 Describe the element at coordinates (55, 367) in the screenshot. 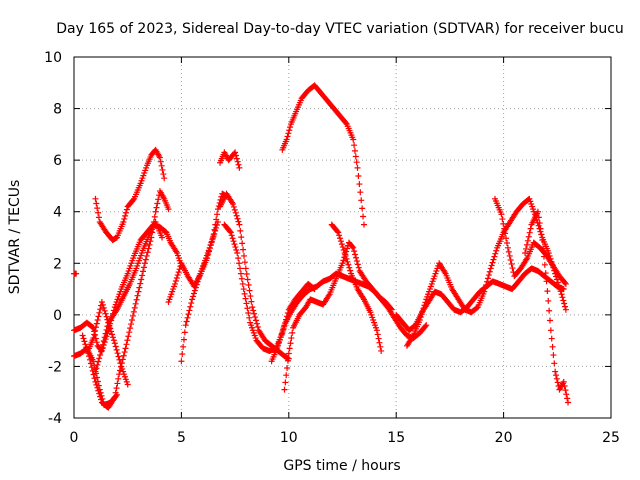

I see `y-tick-label: -2` at that location.